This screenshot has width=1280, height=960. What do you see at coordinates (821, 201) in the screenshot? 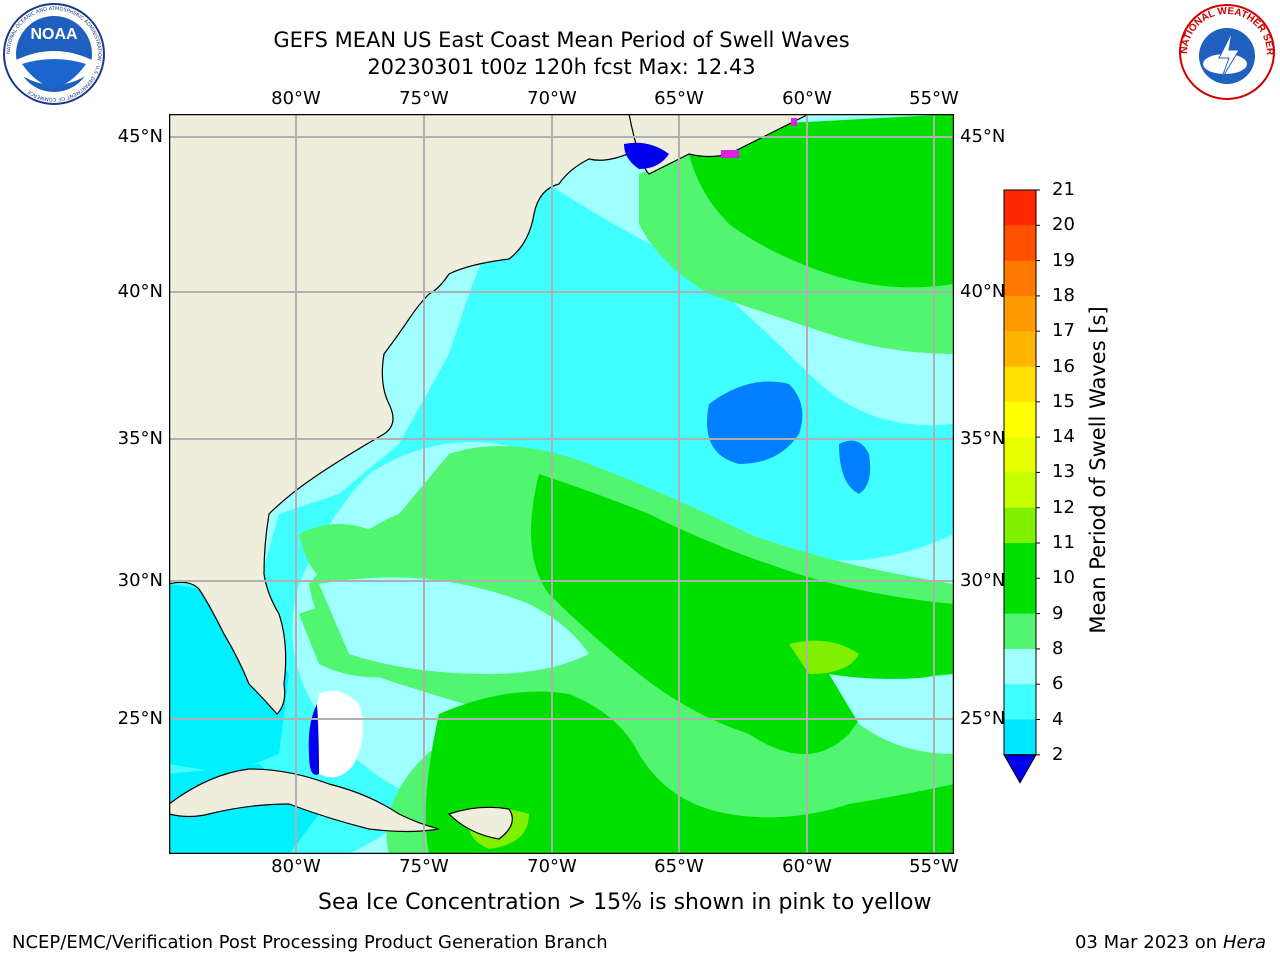
I see `north-green-core` at bounding box center [821, 201].